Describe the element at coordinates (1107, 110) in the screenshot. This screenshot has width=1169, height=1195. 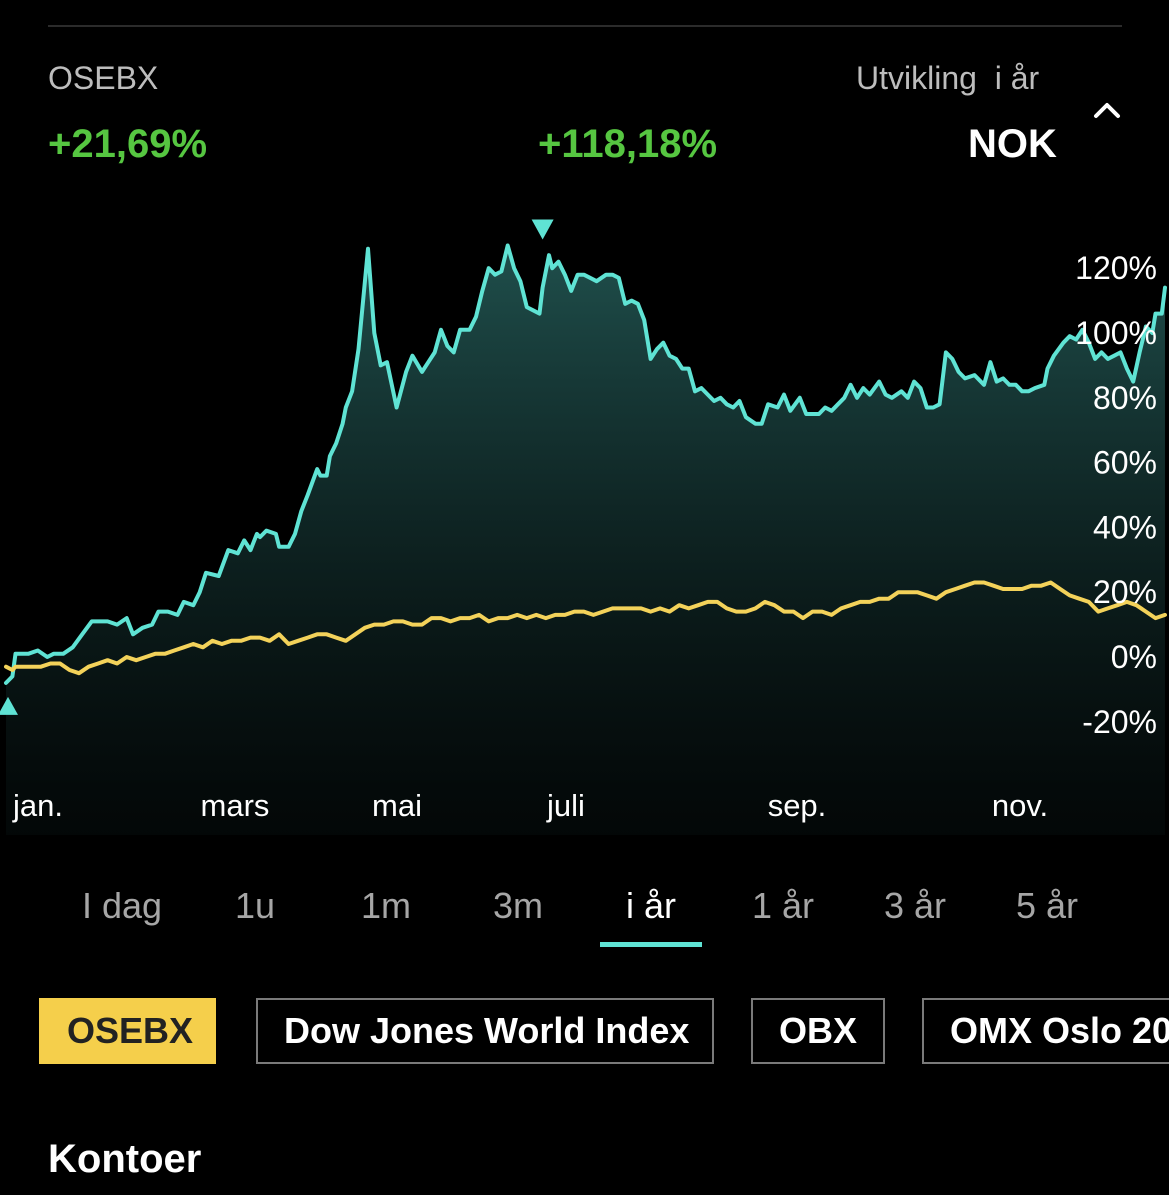
I see `chevron-up-icon` at that location.